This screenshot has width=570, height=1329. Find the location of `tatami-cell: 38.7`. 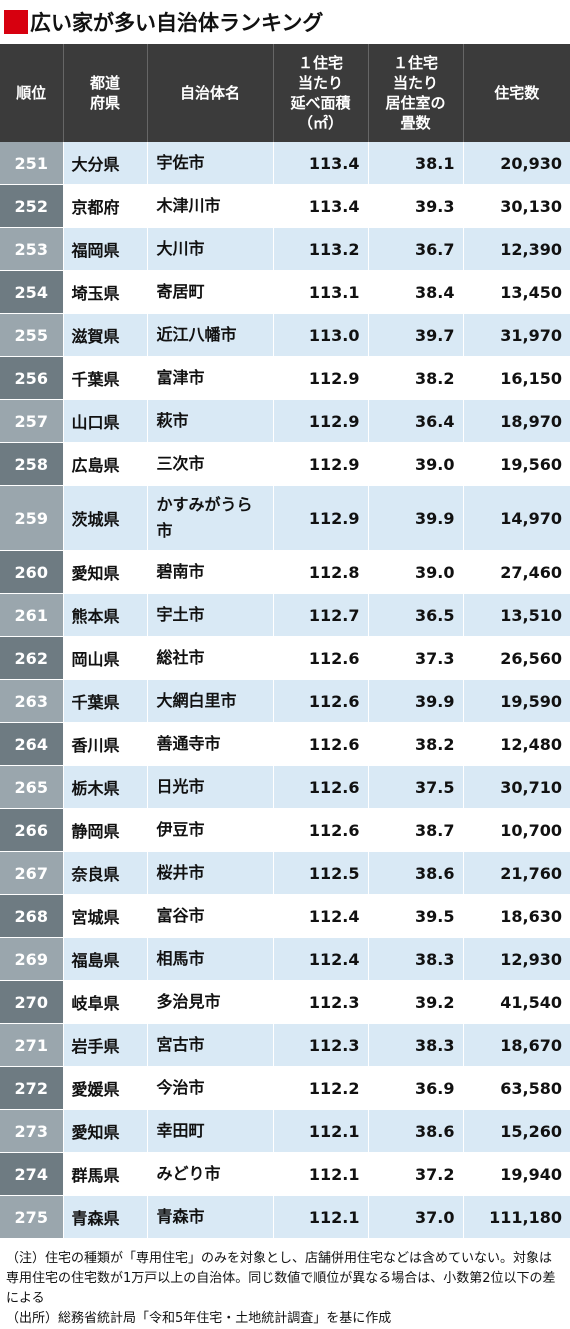

tatami-cell: 38.7 is located at coordinates (415, 830).